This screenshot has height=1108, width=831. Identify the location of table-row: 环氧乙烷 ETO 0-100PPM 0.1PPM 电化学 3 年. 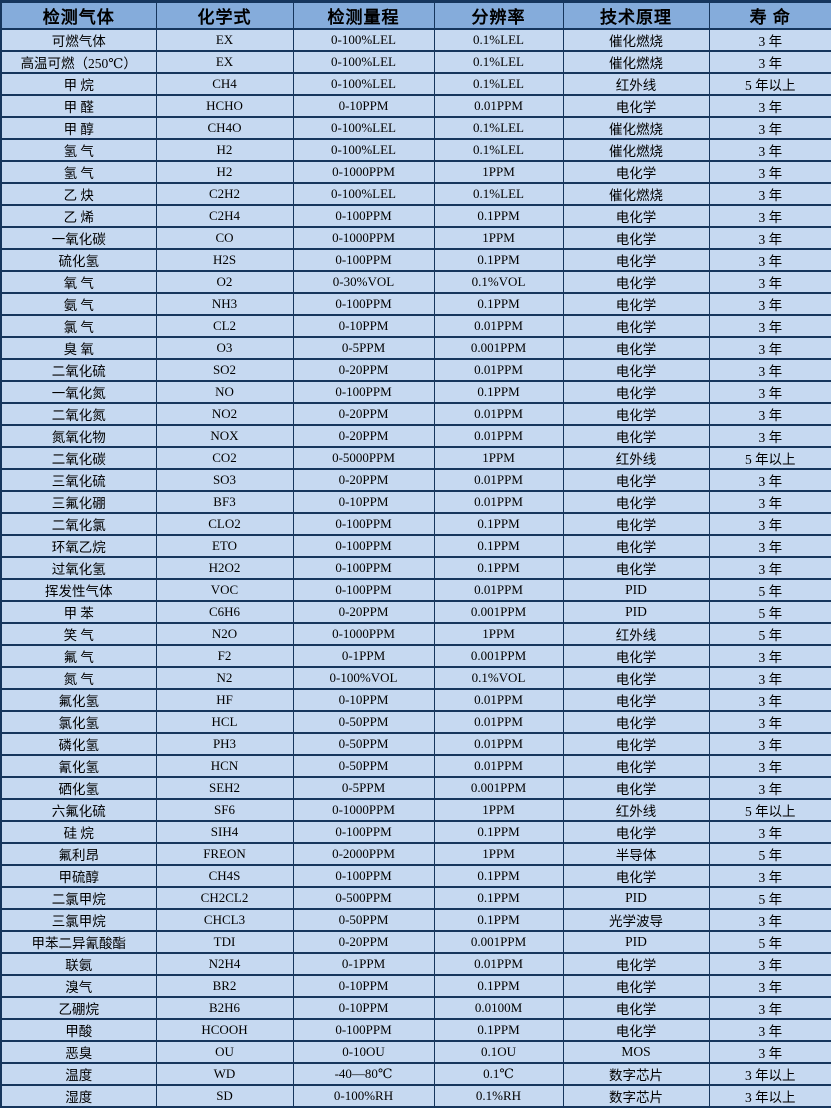
(415, 546).